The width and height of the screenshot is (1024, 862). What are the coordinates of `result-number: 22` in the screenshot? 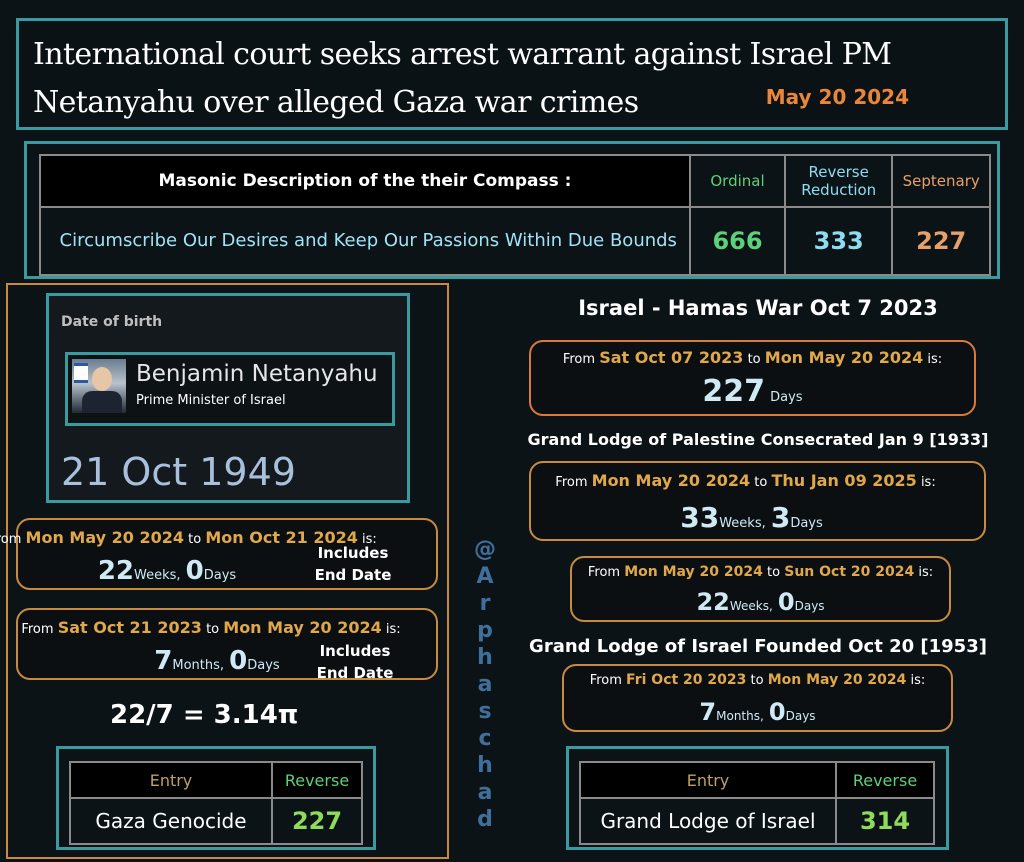 It's located at (713, 602).